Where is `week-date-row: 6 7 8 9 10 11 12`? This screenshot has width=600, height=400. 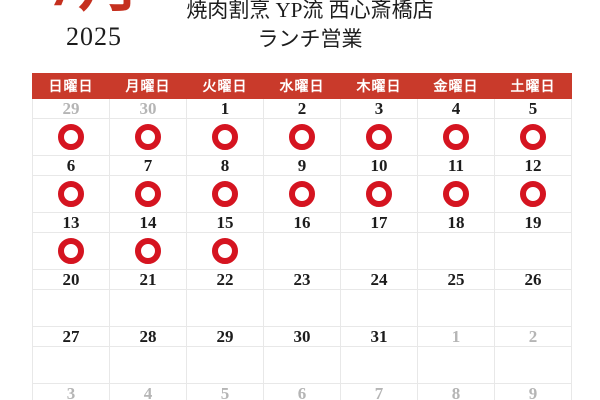 week-date-row: 6 7 8 9 10 11 12 is located at coordinates (302, 165).